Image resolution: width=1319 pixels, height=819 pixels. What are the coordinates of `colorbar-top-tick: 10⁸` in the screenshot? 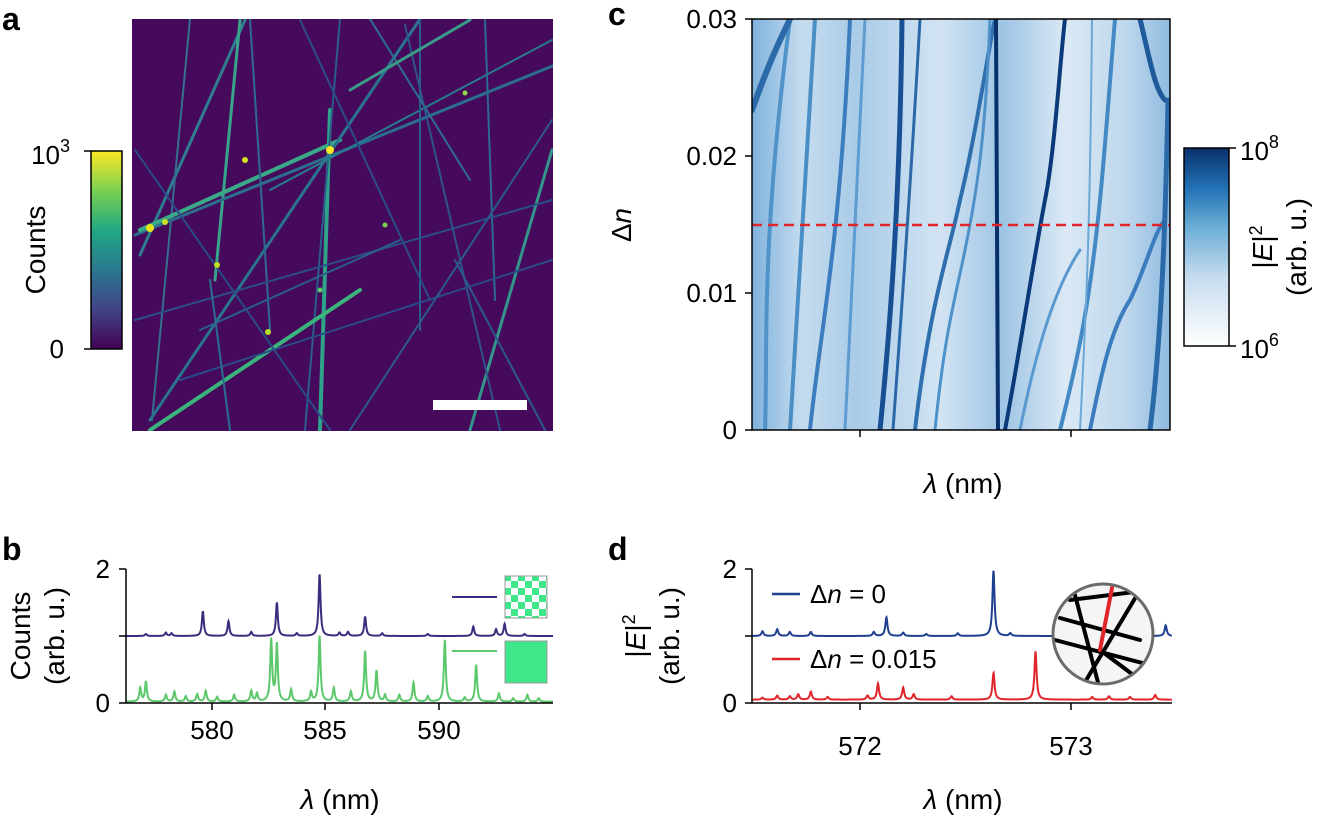 It's located at (1259, 149).